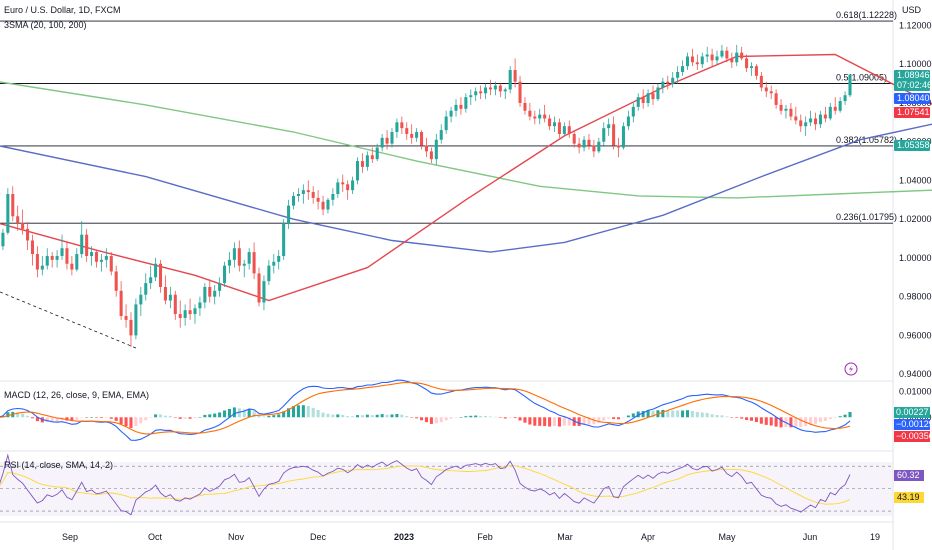 This screenshot has width=932, height=550. I want to click on price-tag-text: 1.08040, so click(913, 98).